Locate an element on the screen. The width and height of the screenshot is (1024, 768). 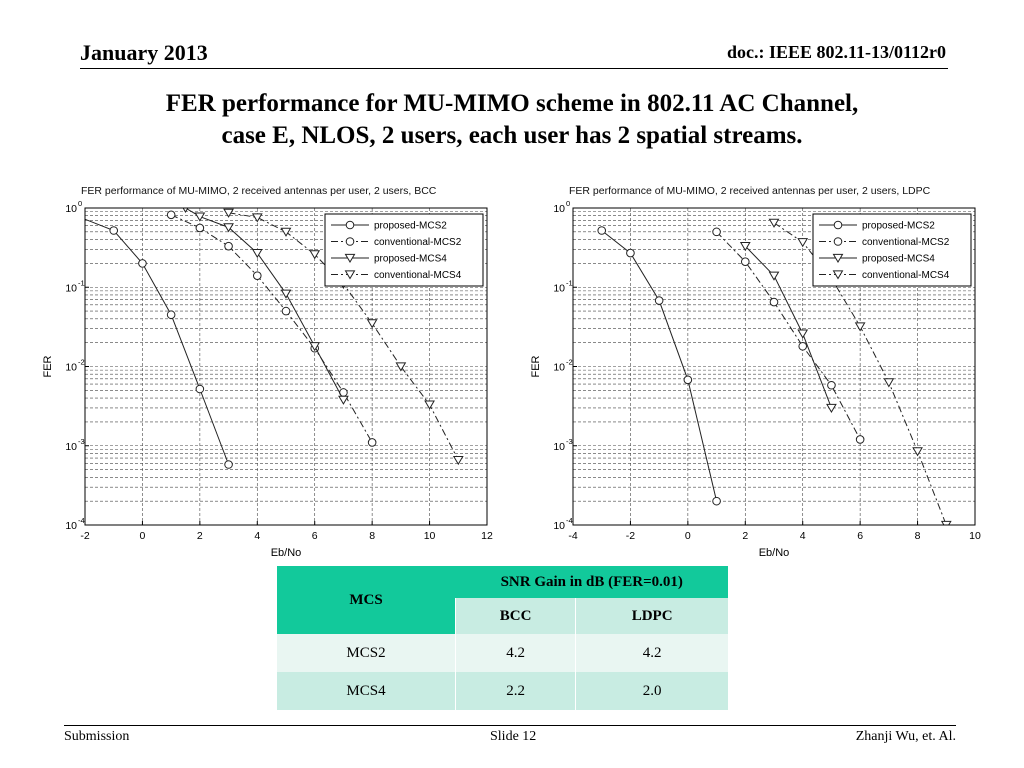
x-tick-label: 2 is located at coordinates (745, 536).